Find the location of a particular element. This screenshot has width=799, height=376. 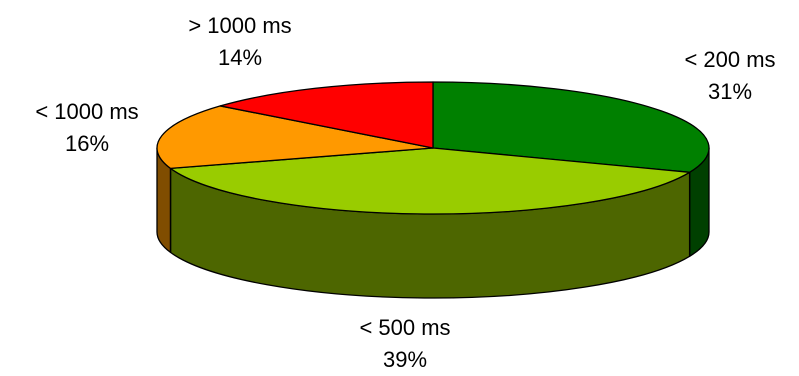

slice-label-under-200: < 200 ms 31% is located at coordinates (730, 76).